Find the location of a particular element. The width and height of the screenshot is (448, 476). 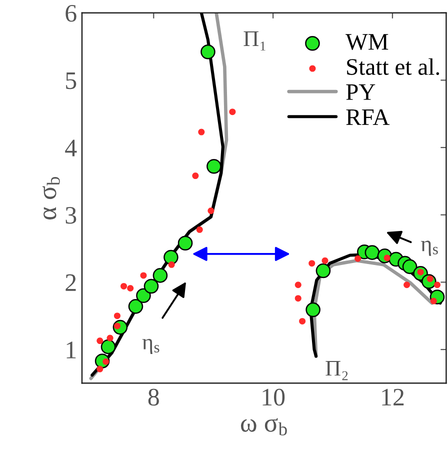

y-tick-label: 4 is located at coordinates (71, 148).